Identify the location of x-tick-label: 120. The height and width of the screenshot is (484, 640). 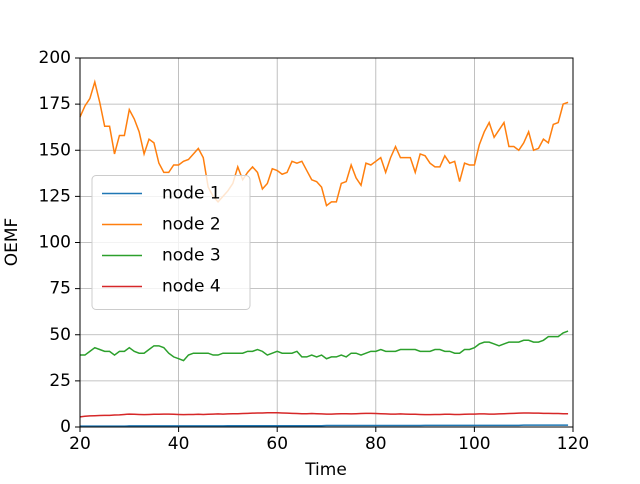
(573, 444).